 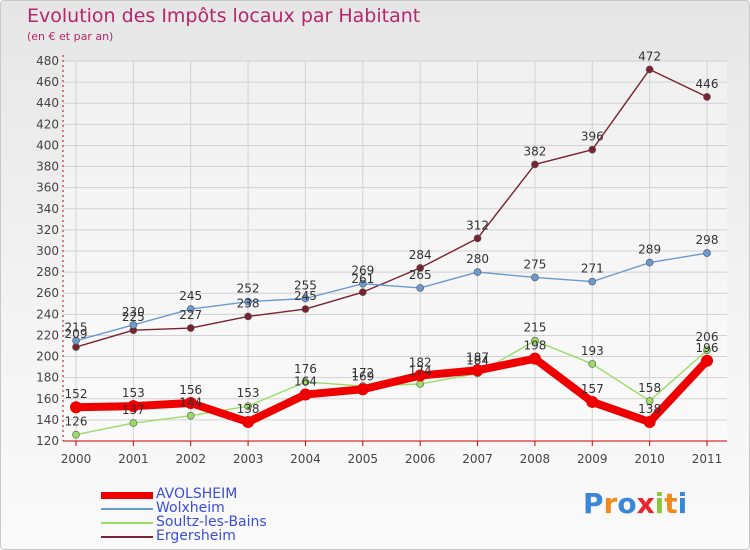 I want to click on data-label: 152, so click(x=76, y=394).